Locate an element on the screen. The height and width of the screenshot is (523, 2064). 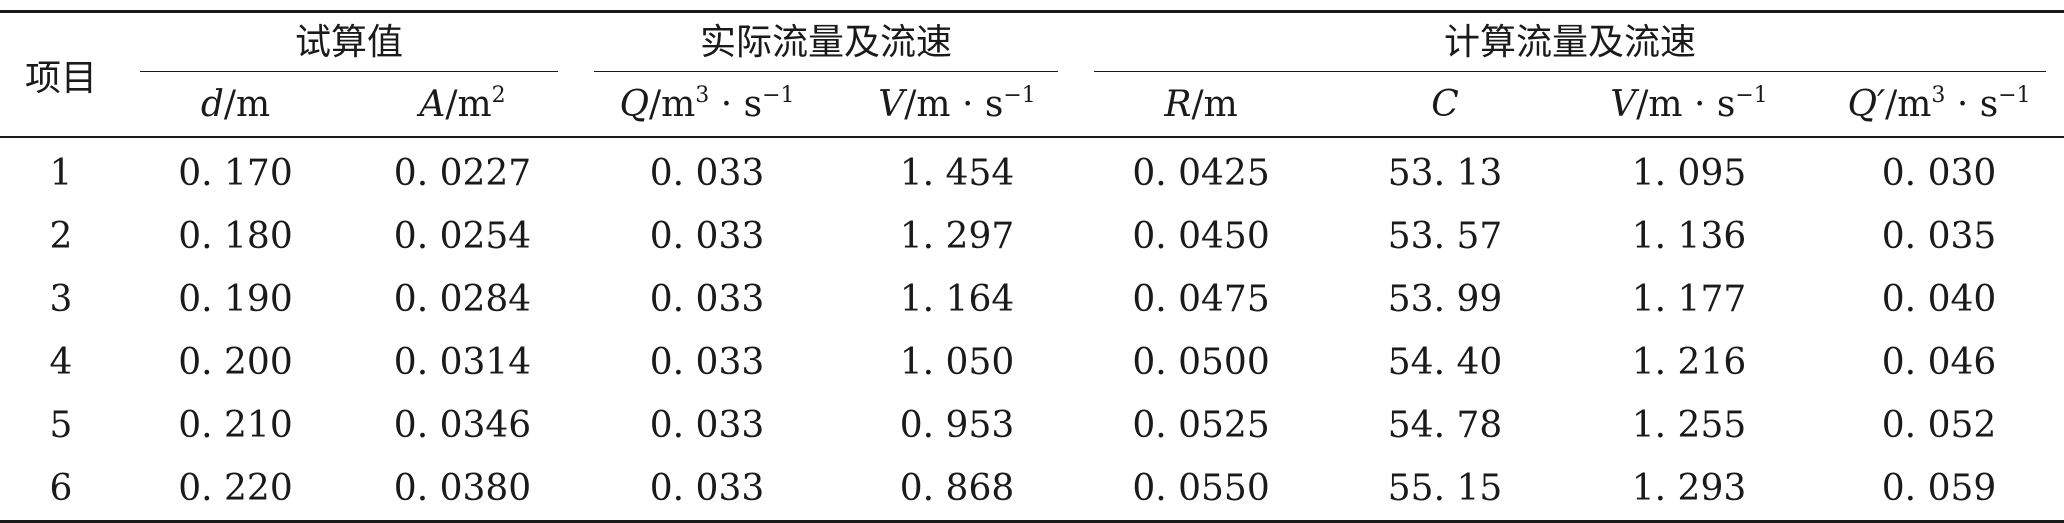
table-cell: 0. 046 is located at coordinates (1939, 362).